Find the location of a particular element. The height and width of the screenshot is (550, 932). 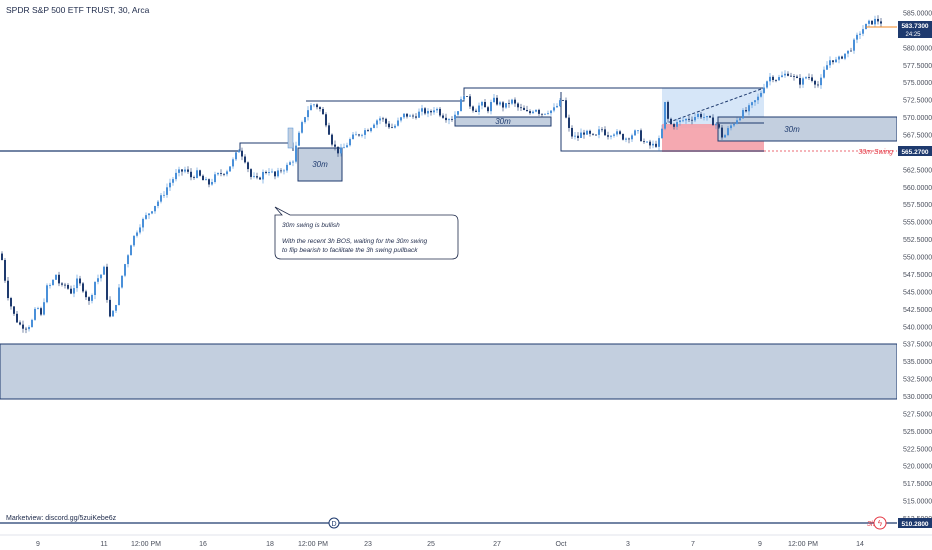

price-tick-label: 557.5000 is located at coordinates (917, 205).